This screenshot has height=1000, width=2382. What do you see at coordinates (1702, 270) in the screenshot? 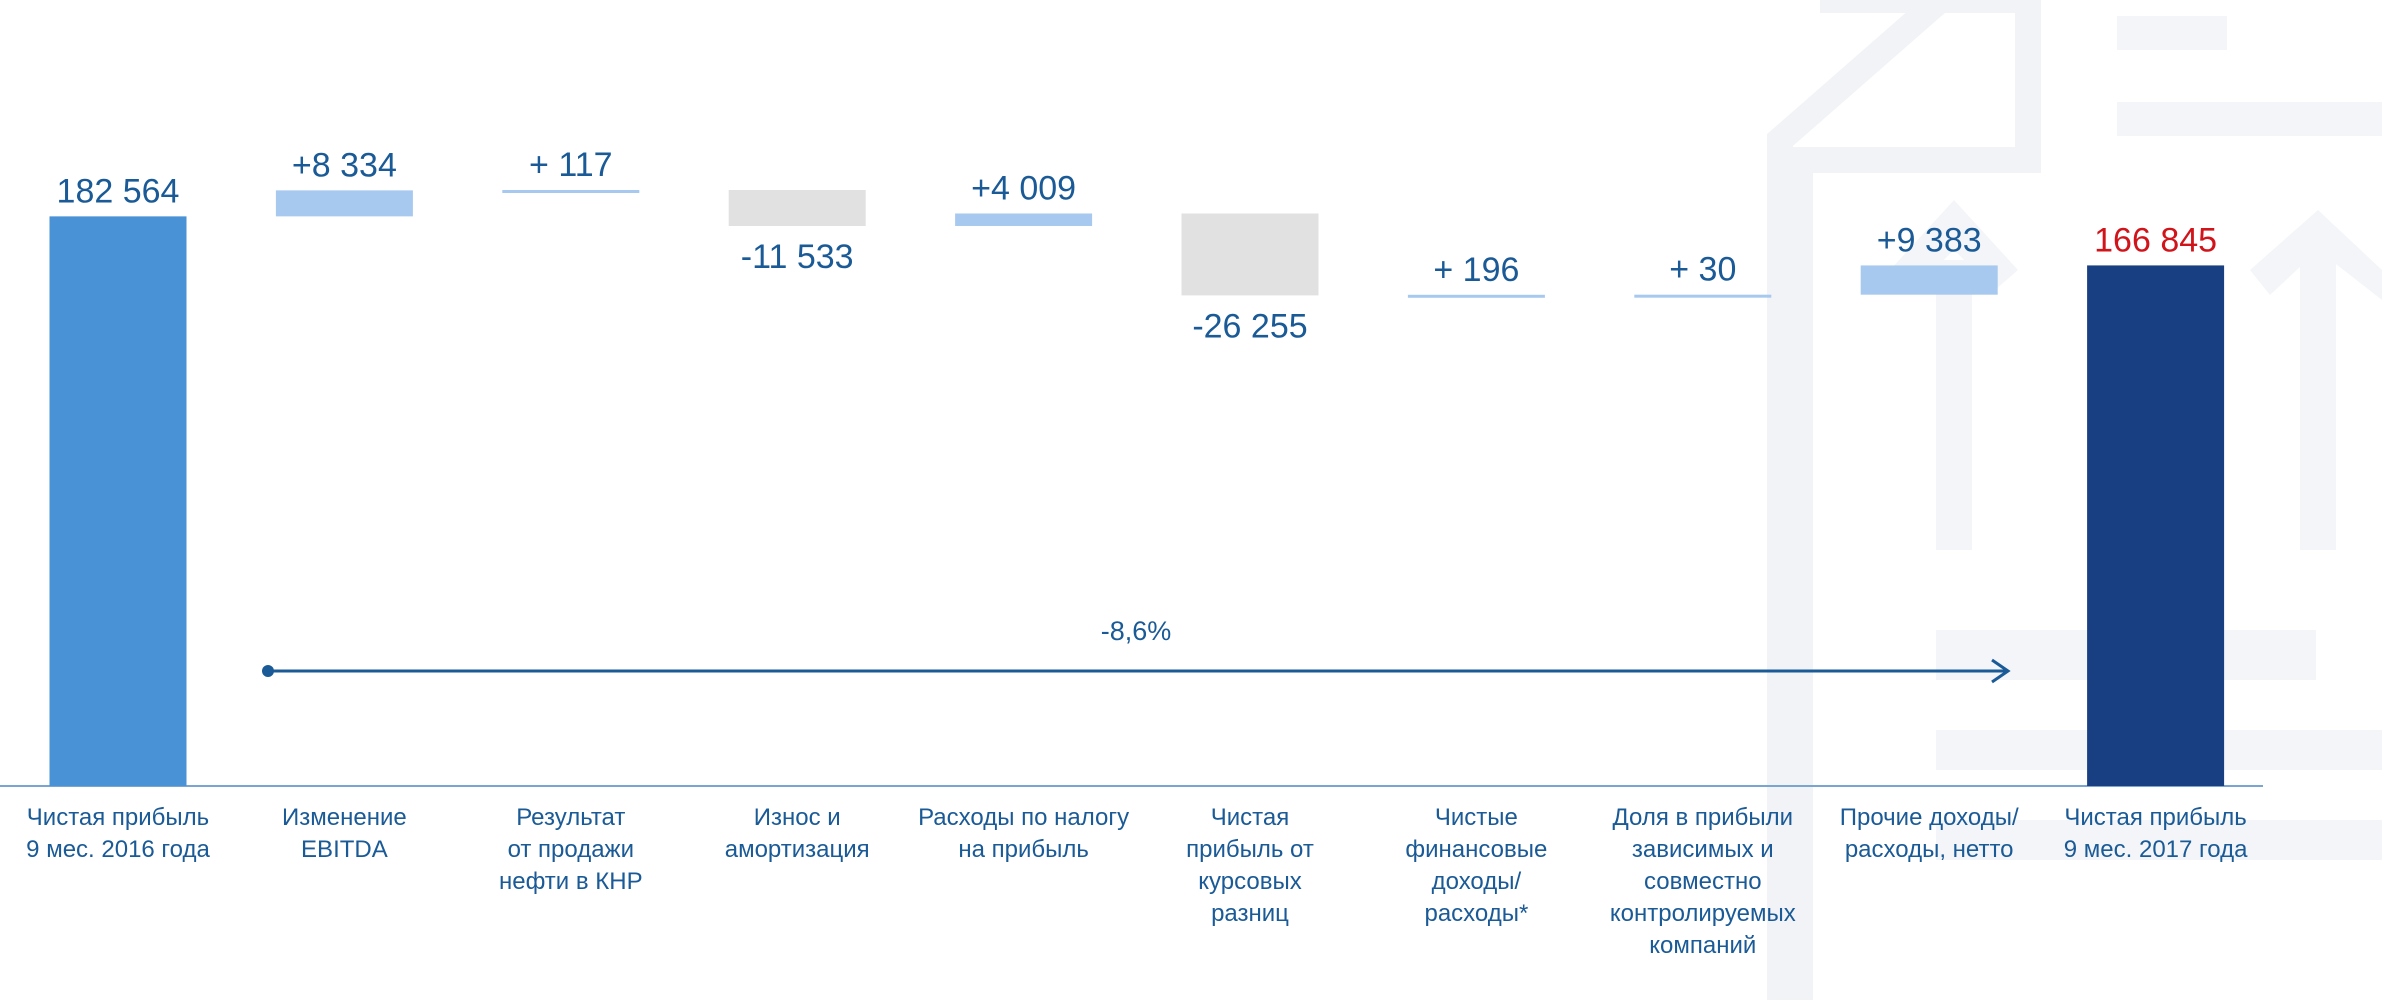
I see `value-label: + 30` at bounding box center [1702, 270].